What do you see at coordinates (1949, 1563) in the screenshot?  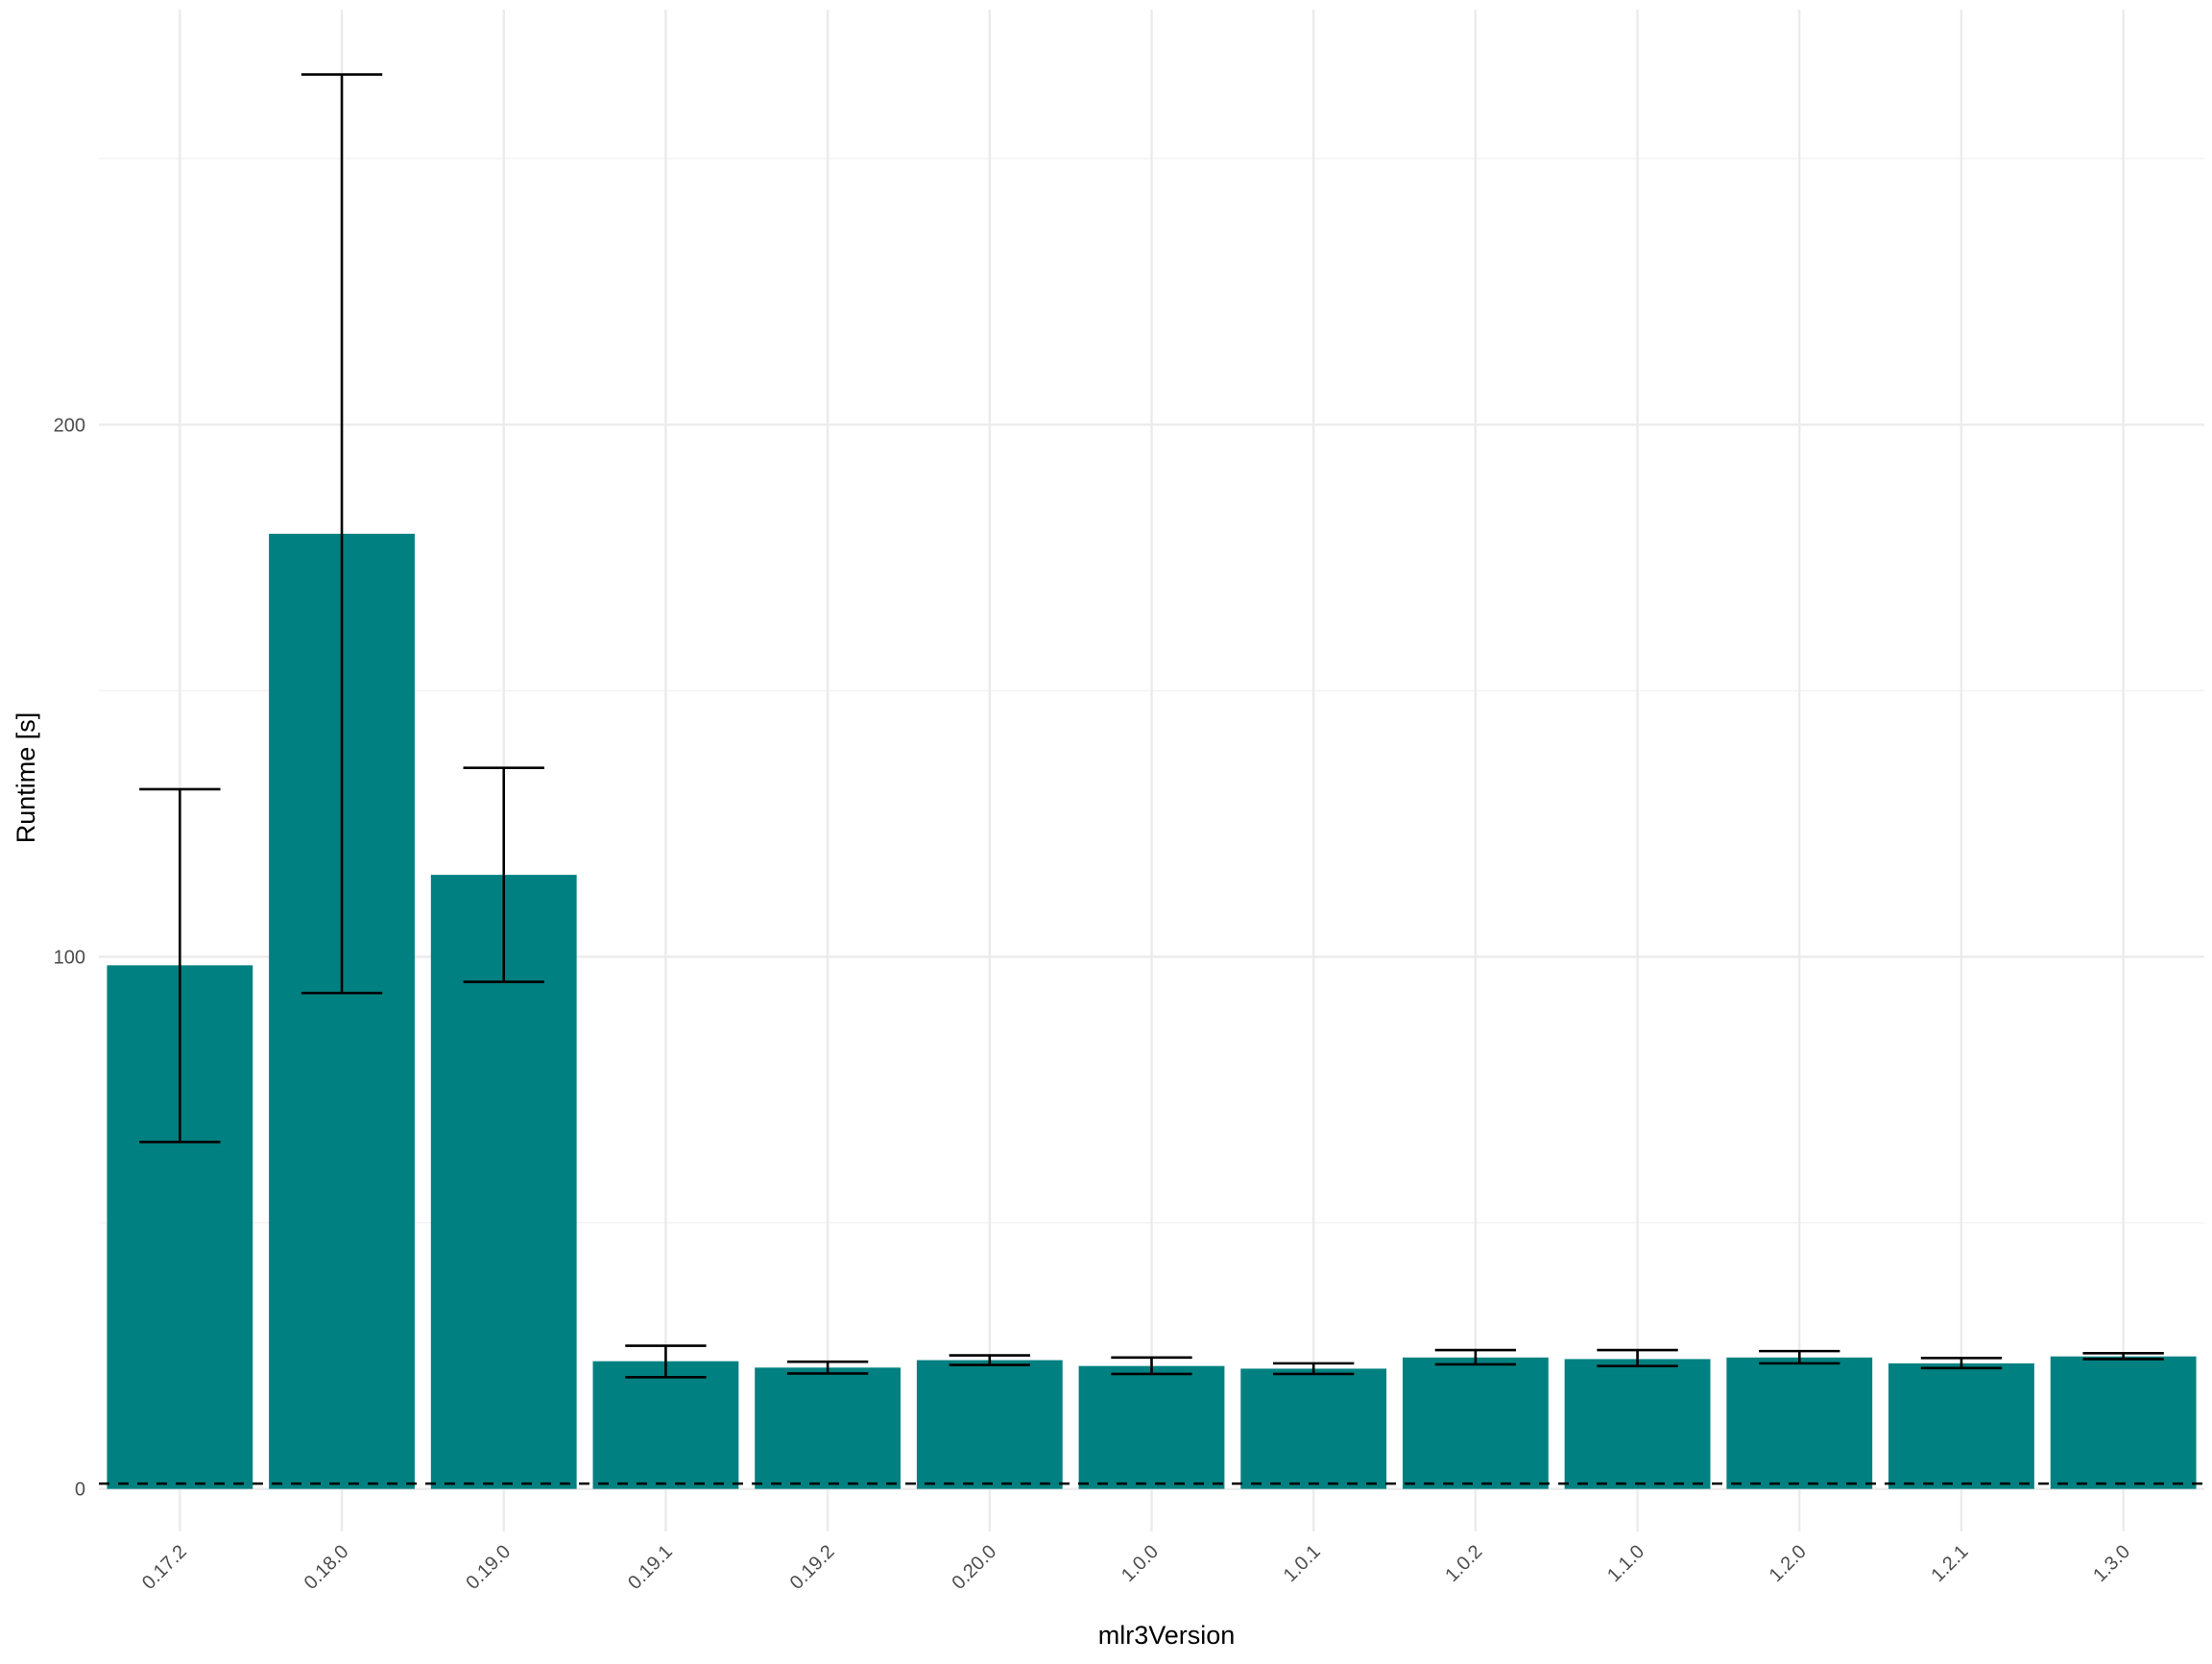 I see `x-tick-label-1.2.1: 1.2.1` at bounding box center [1949, 1563].